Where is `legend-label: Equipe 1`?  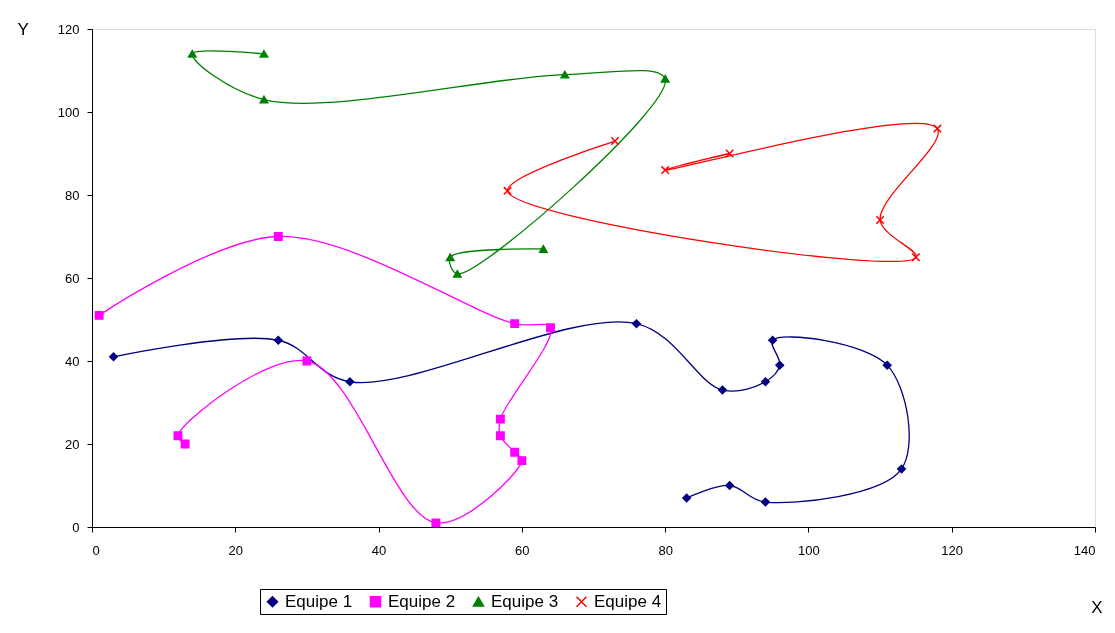 legend-label: Equipe 1 is located at coordinates (319, 601).